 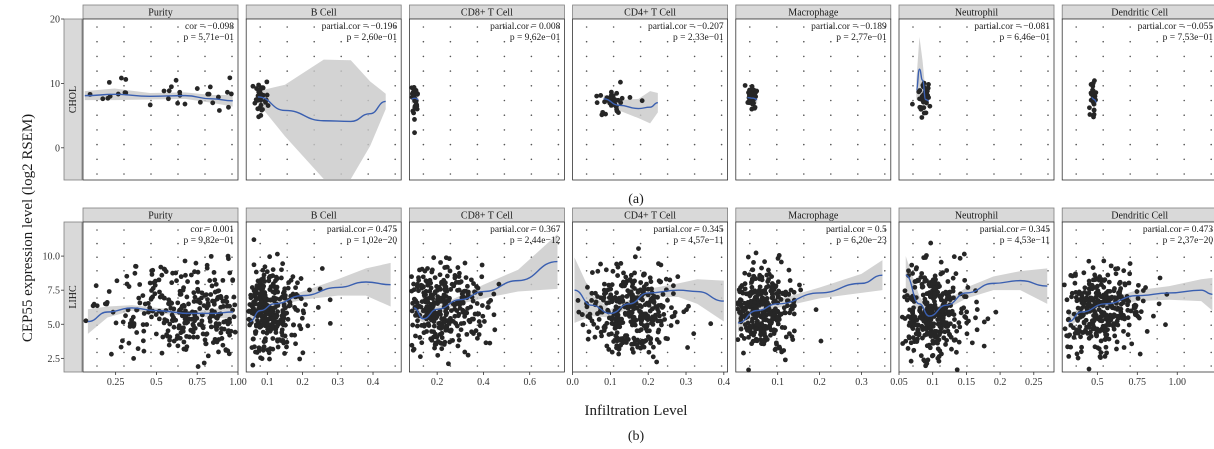 What do you see at coordinates (362, 230) in the screenshot?
I see `stat-cor: partial.cor = 0.475` at bounding box center [362, 230].